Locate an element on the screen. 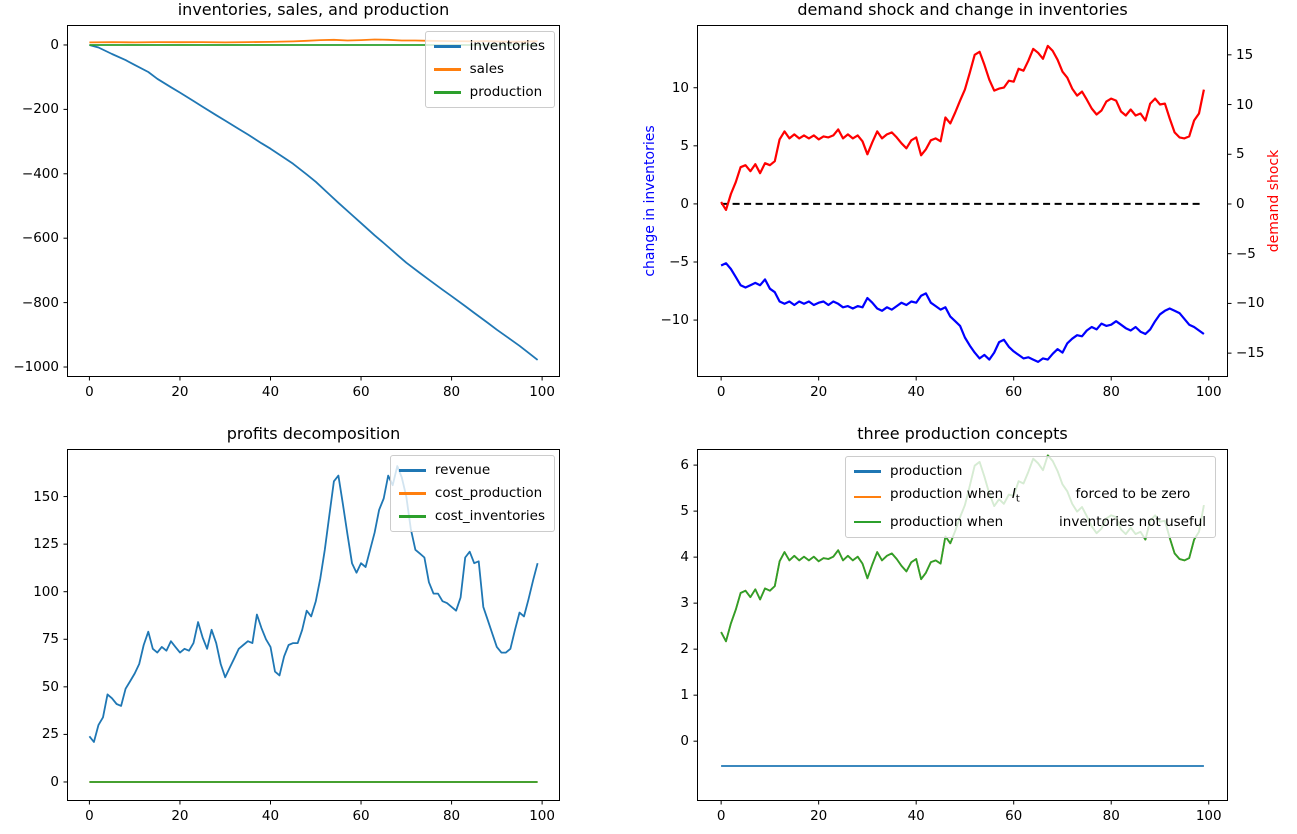 This screenshot has height=834, width=1297. legend-entry: inventories is located at coordinates (489, 46).